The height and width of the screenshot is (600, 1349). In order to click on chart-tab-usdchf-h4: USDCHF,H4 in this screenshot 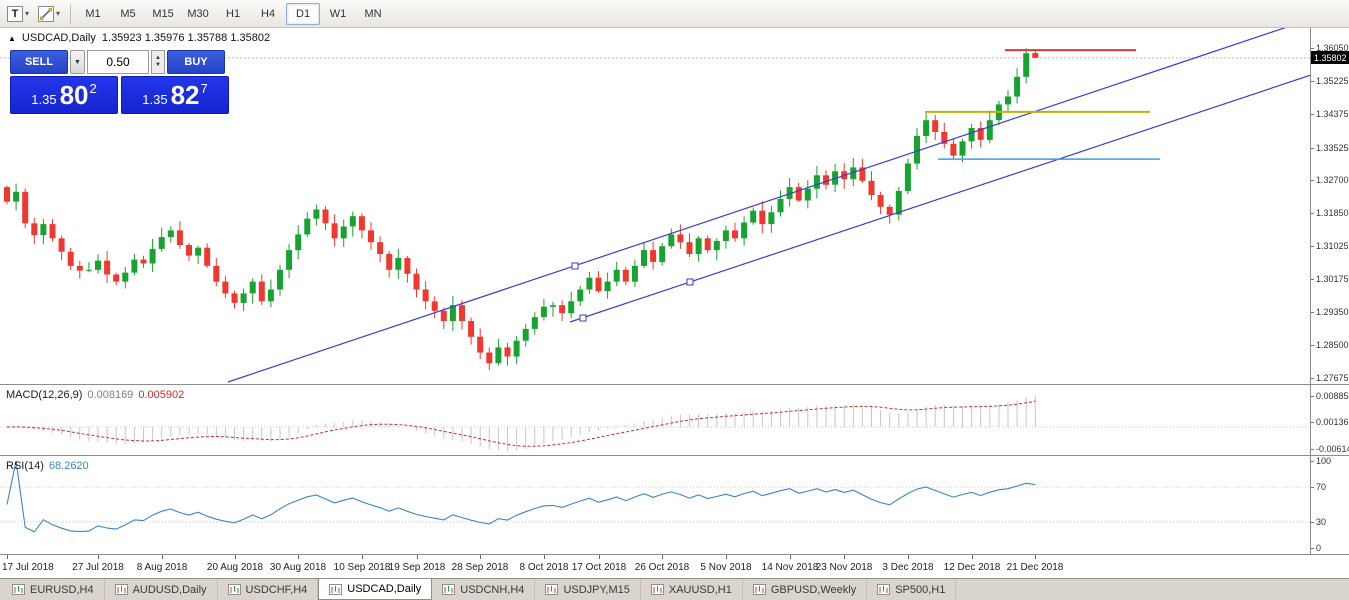, I will do `click(268, 589)`.